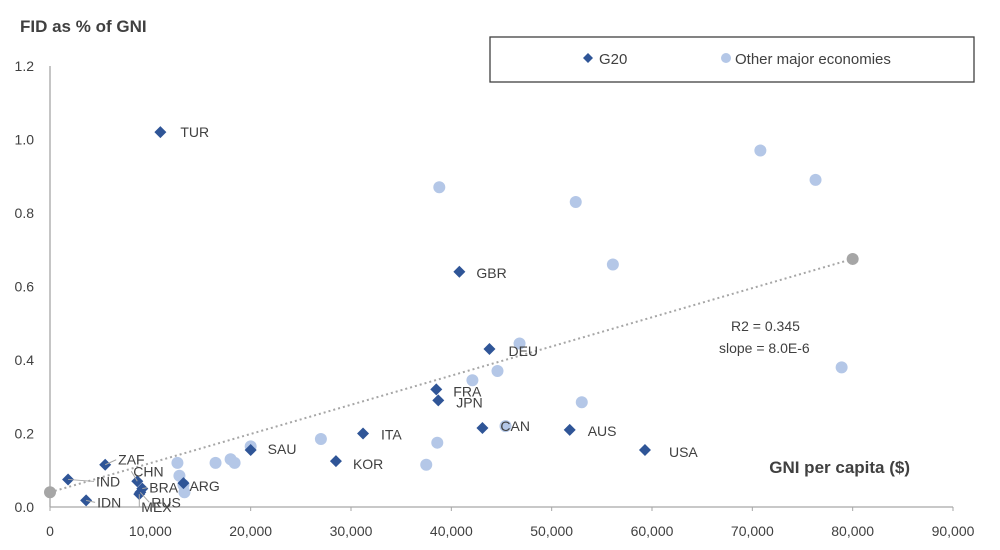 The width and height of the screenshot is (1000, 550). Describe the element at coordinates (25, 287) in the screenshot. I see `y-tick-label: 0.6` at that location.